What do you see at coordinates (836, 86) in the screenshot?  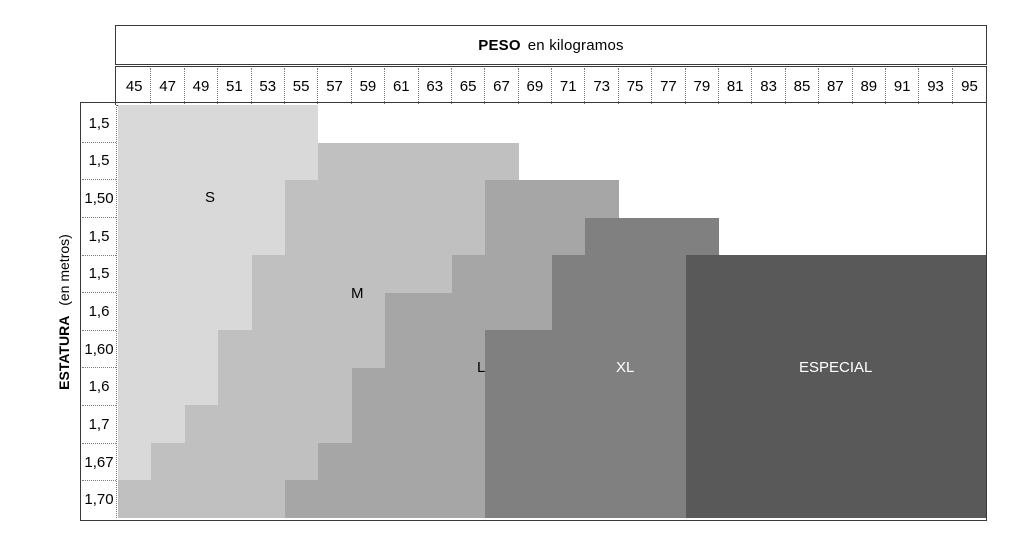 I see `weight-header-cell: 87` at bounding box center [836, 86].